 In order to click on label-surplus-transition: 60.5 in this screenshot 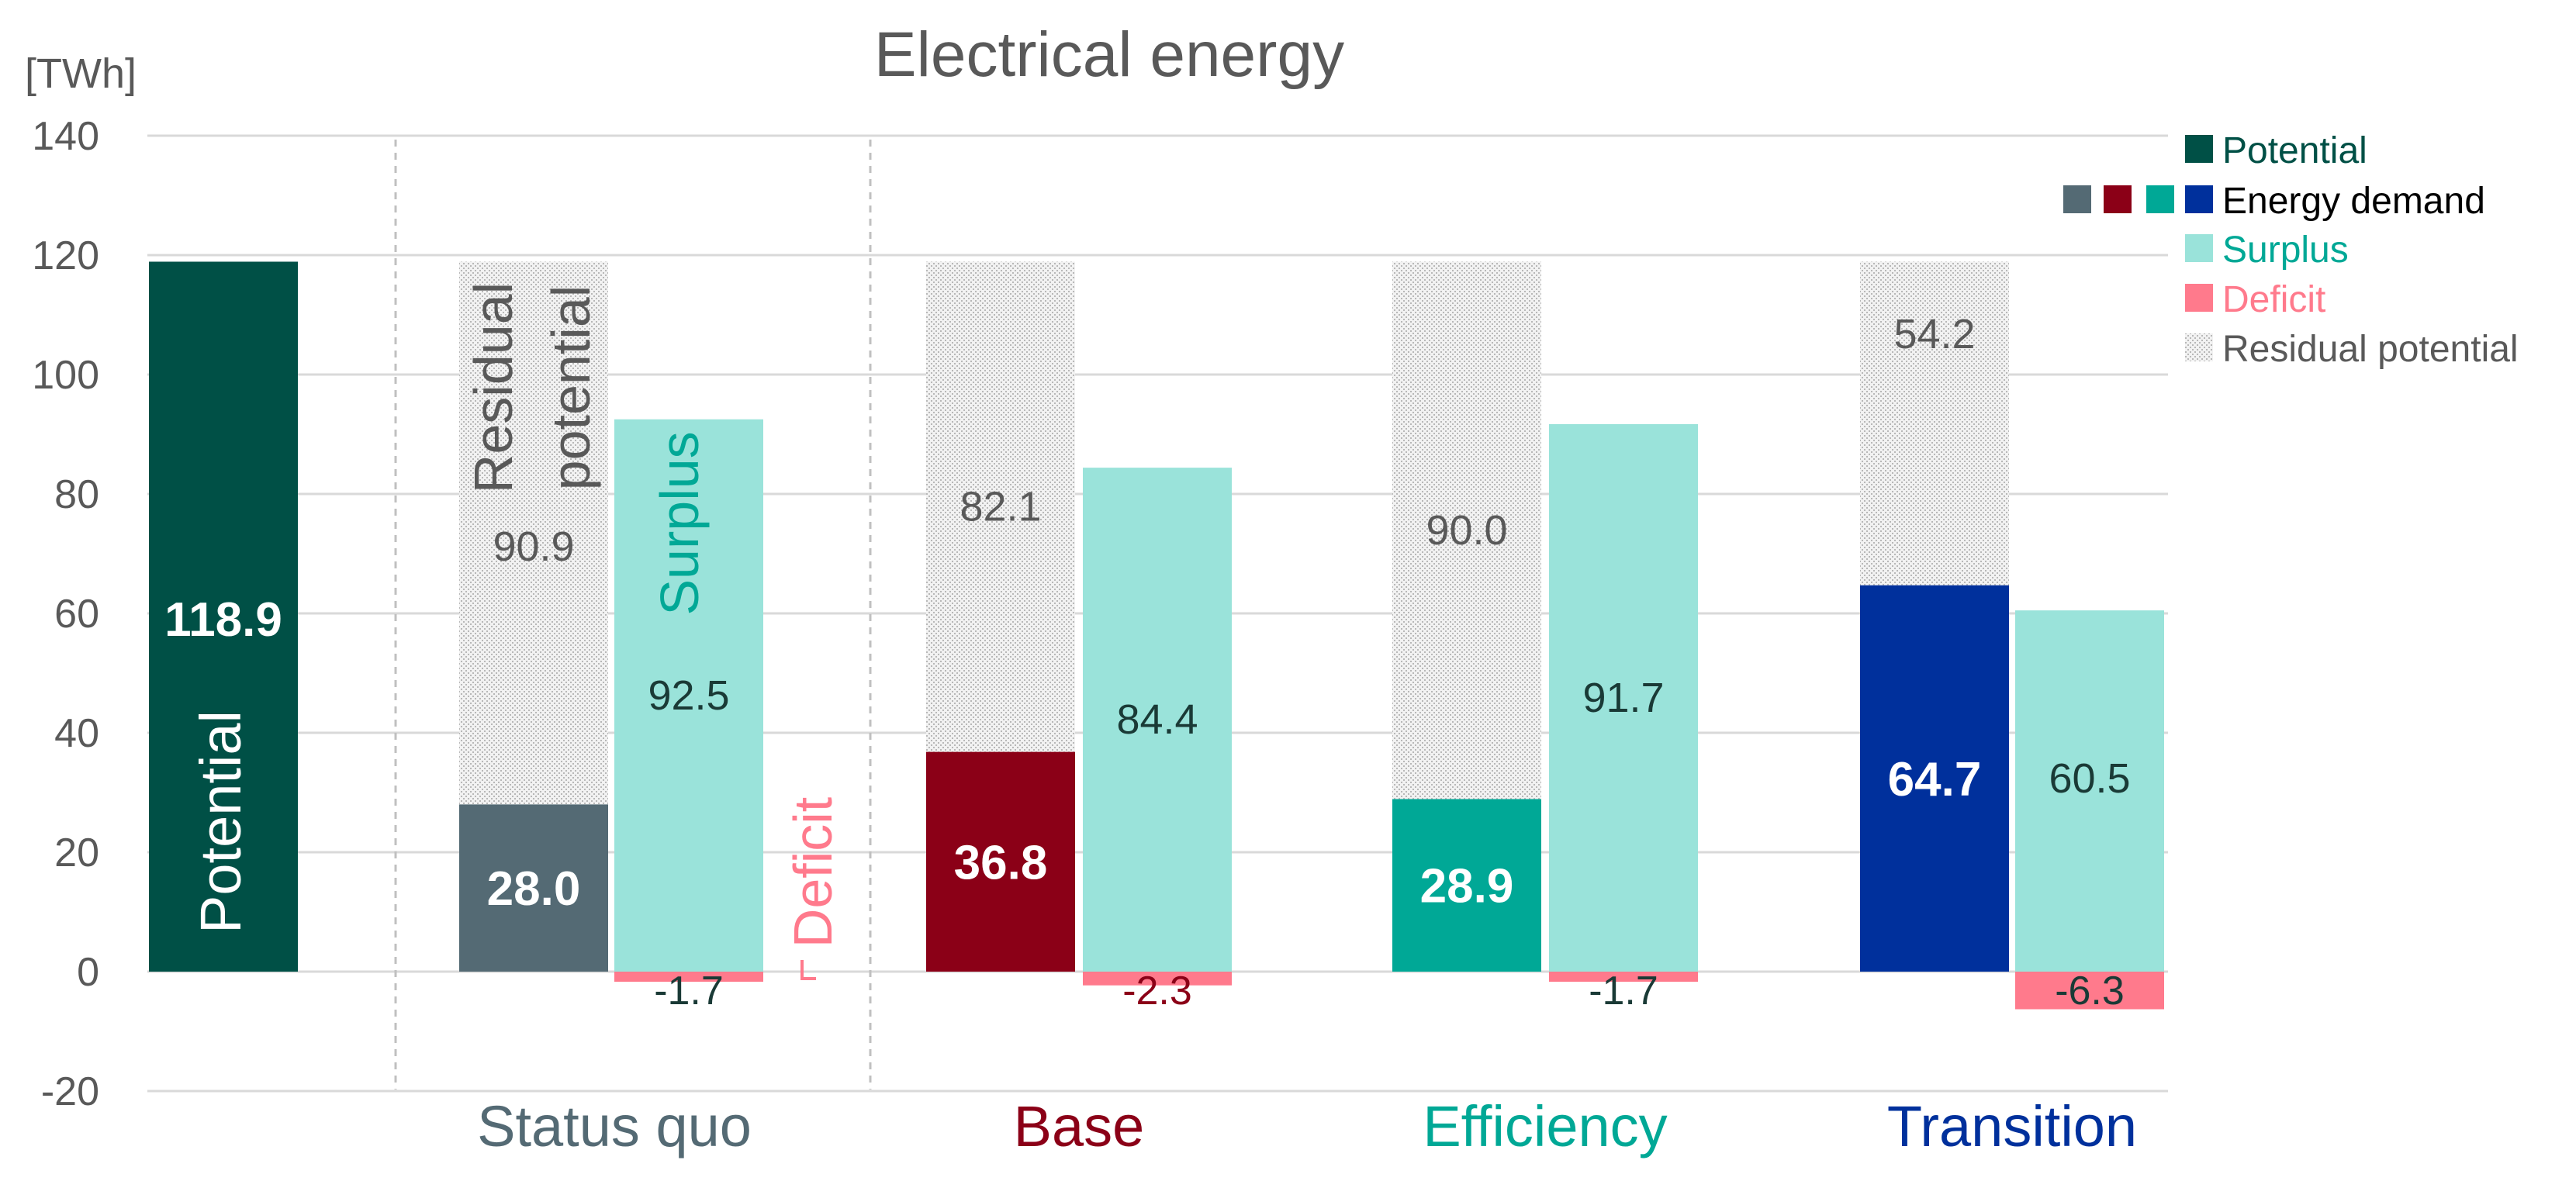, I will do `click(2089, 778)`.